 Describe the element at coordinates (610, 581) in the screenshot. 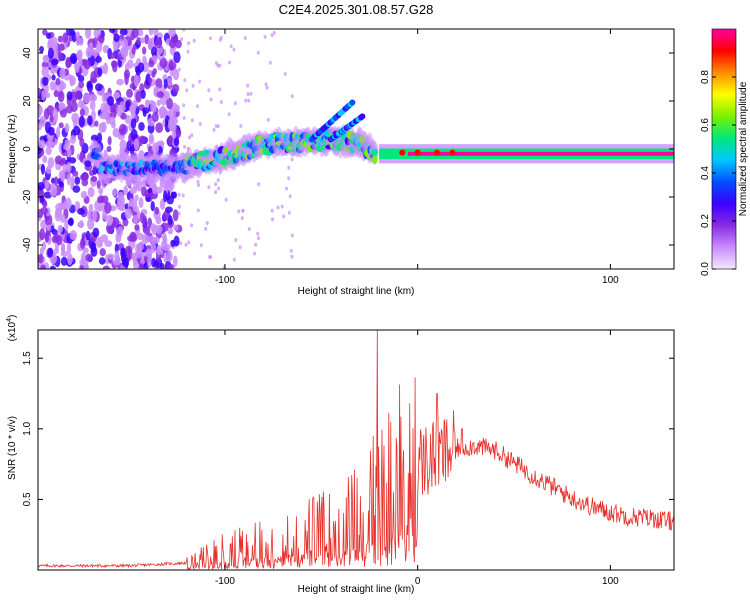

I see `snr-xtick-label: 100` at that location.